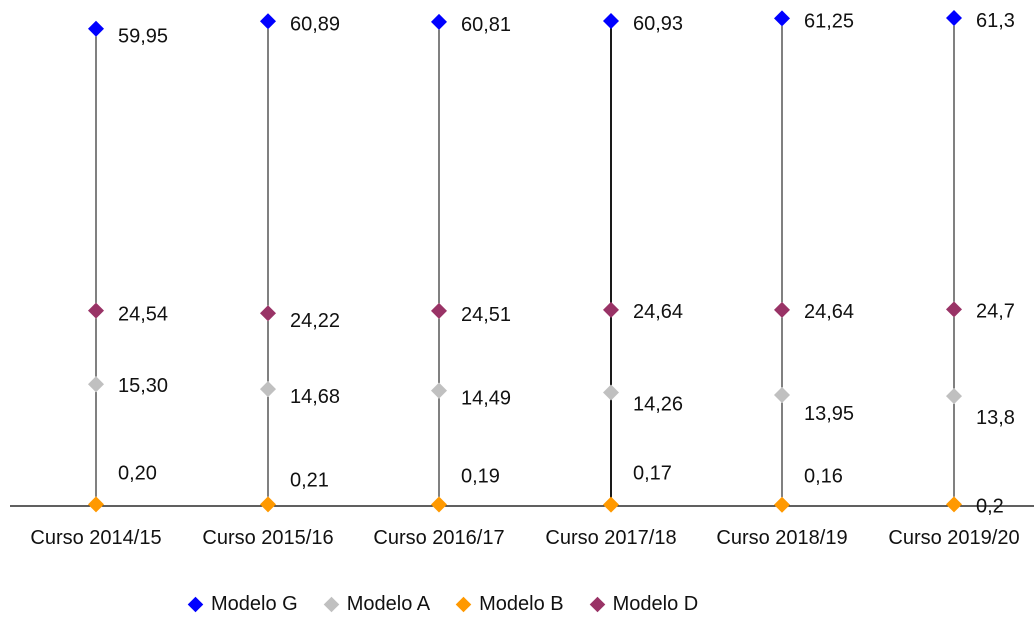 The height and width of the screenshot is (628, 1034). What do you see at coordinates (995, 21) in the screenshot?
I see `data-label: 61,3` at bounding box center [995, 21].